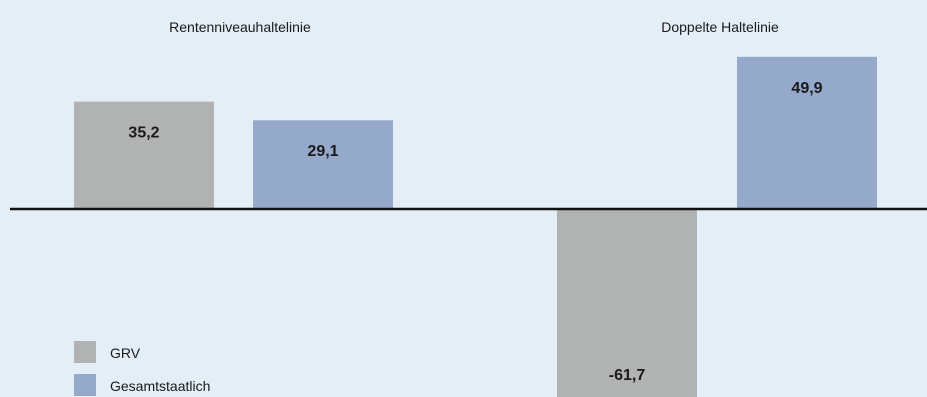 The width and height of the screenshot is (927, 397). Describe the element at coordinates (240, 27) in the screenshot. I see `group-title: Rentenniveauhaltelinie` at that location.